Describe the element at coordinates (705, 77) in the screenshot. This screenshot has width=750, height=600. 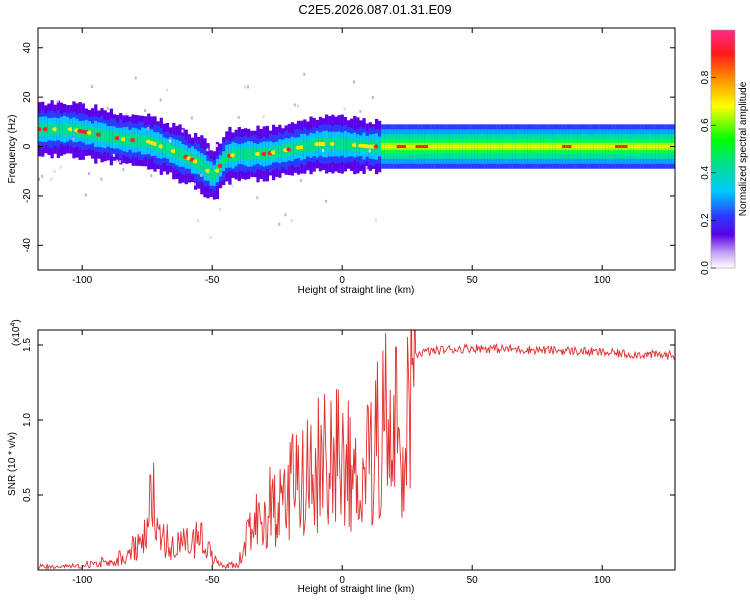
I see `colorbar-tick-label: 0.8` at that location.